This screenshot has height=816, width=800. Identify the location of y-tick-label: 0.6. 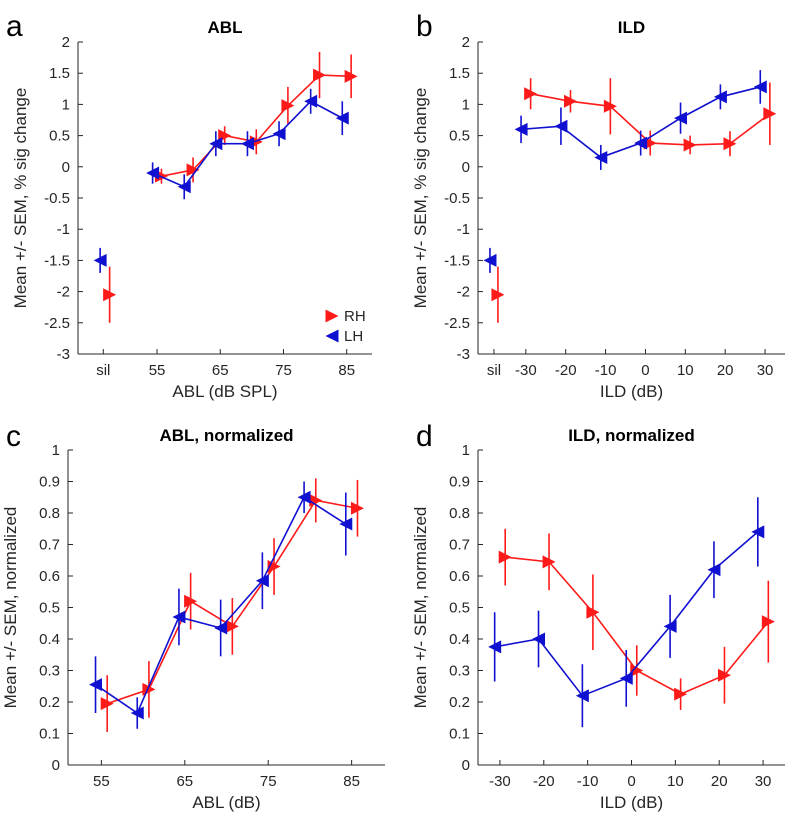
(49, 576).